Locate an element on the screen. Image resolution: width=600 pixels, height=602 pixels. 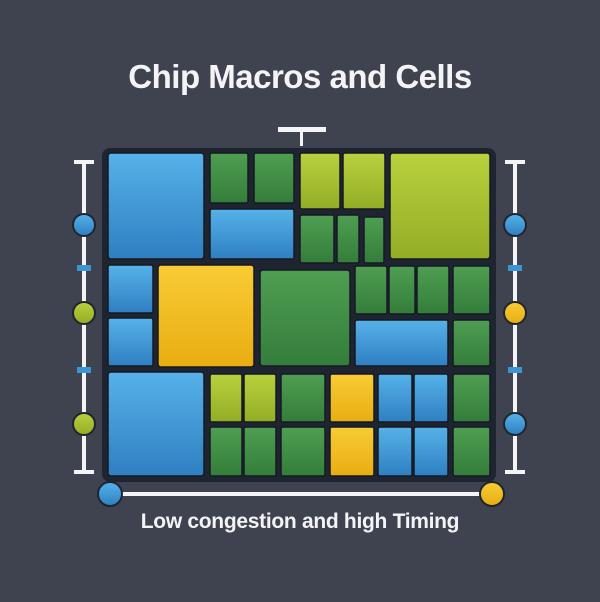
macro-blue-top-left is located at coordinates (156, 206).